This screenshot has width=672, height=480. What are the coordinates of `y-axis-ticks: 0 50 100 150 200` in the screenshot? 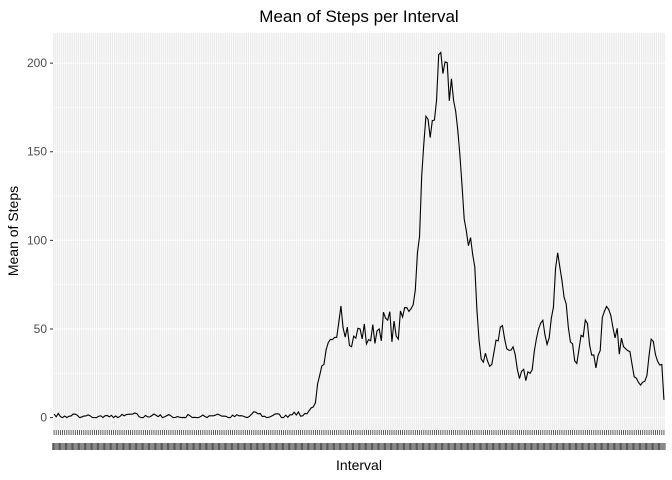 It's located at (40, 240).